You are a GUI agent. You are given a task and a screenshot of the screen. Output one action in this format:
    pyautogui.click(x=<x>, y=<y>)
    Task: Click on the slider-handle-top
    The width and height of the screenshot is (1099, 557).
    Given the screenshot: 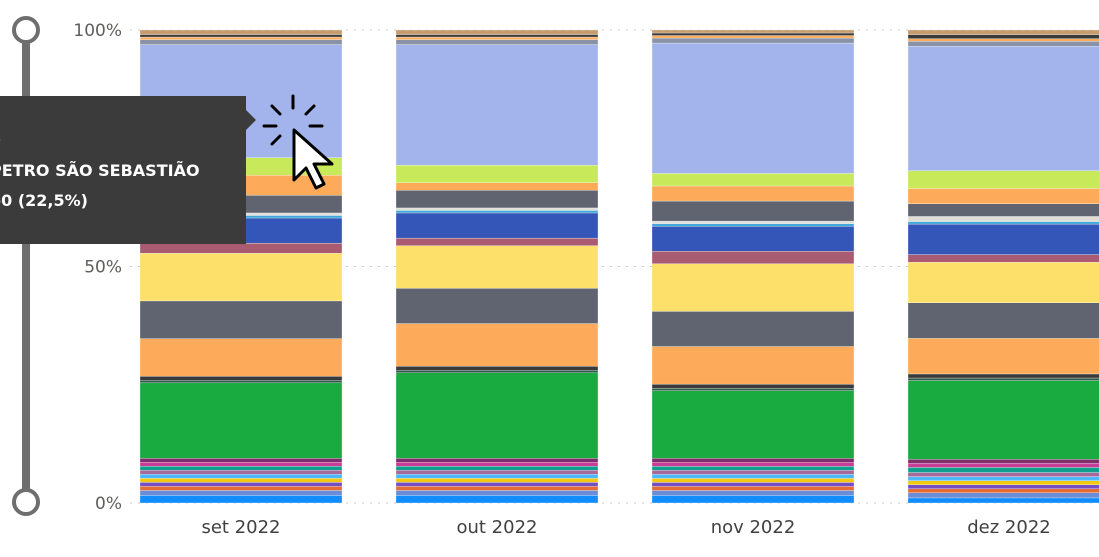 What is the action you would take?
    pyautogui.click(x=26, y=30)
    